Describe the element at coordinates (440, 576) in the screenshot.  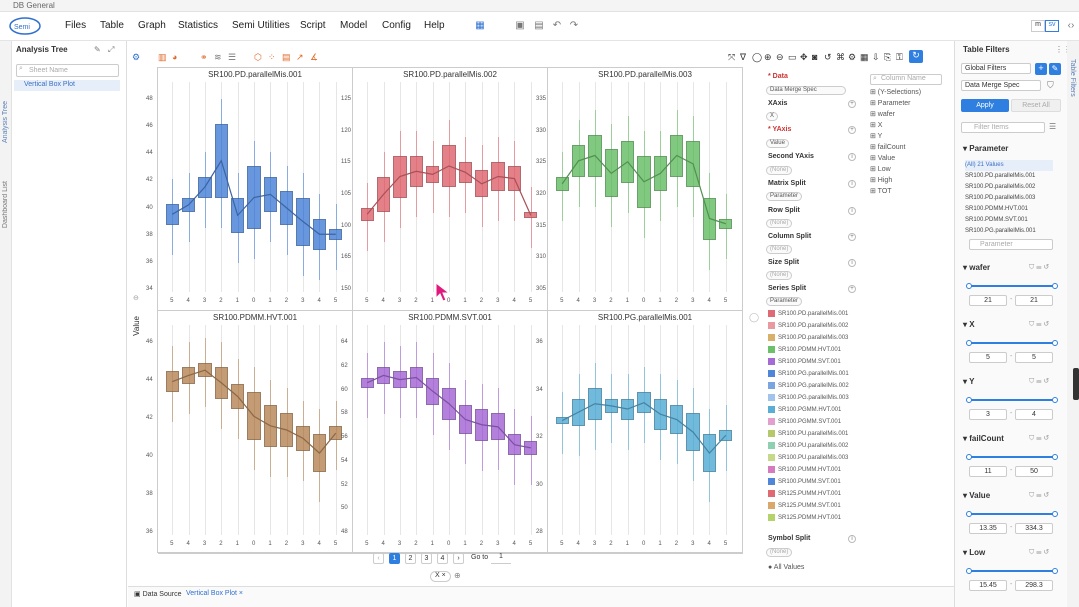
I see `x-axis-chip: X ×` at that location.